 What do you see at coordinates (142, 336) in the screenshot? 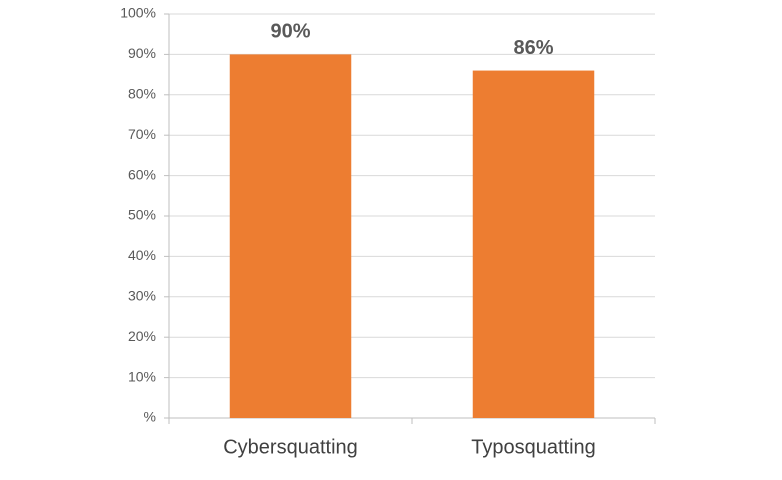
I see `y-tick-label: 20%` at bounding box center [142, 336].